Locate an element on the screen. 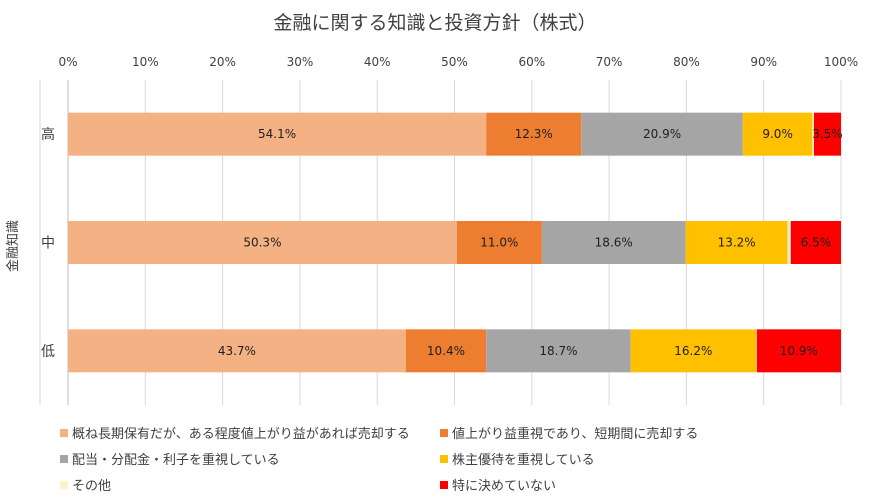 This screenshot has height=501, width=870. data-label: 10.4% is located at coordinates (446, 351).